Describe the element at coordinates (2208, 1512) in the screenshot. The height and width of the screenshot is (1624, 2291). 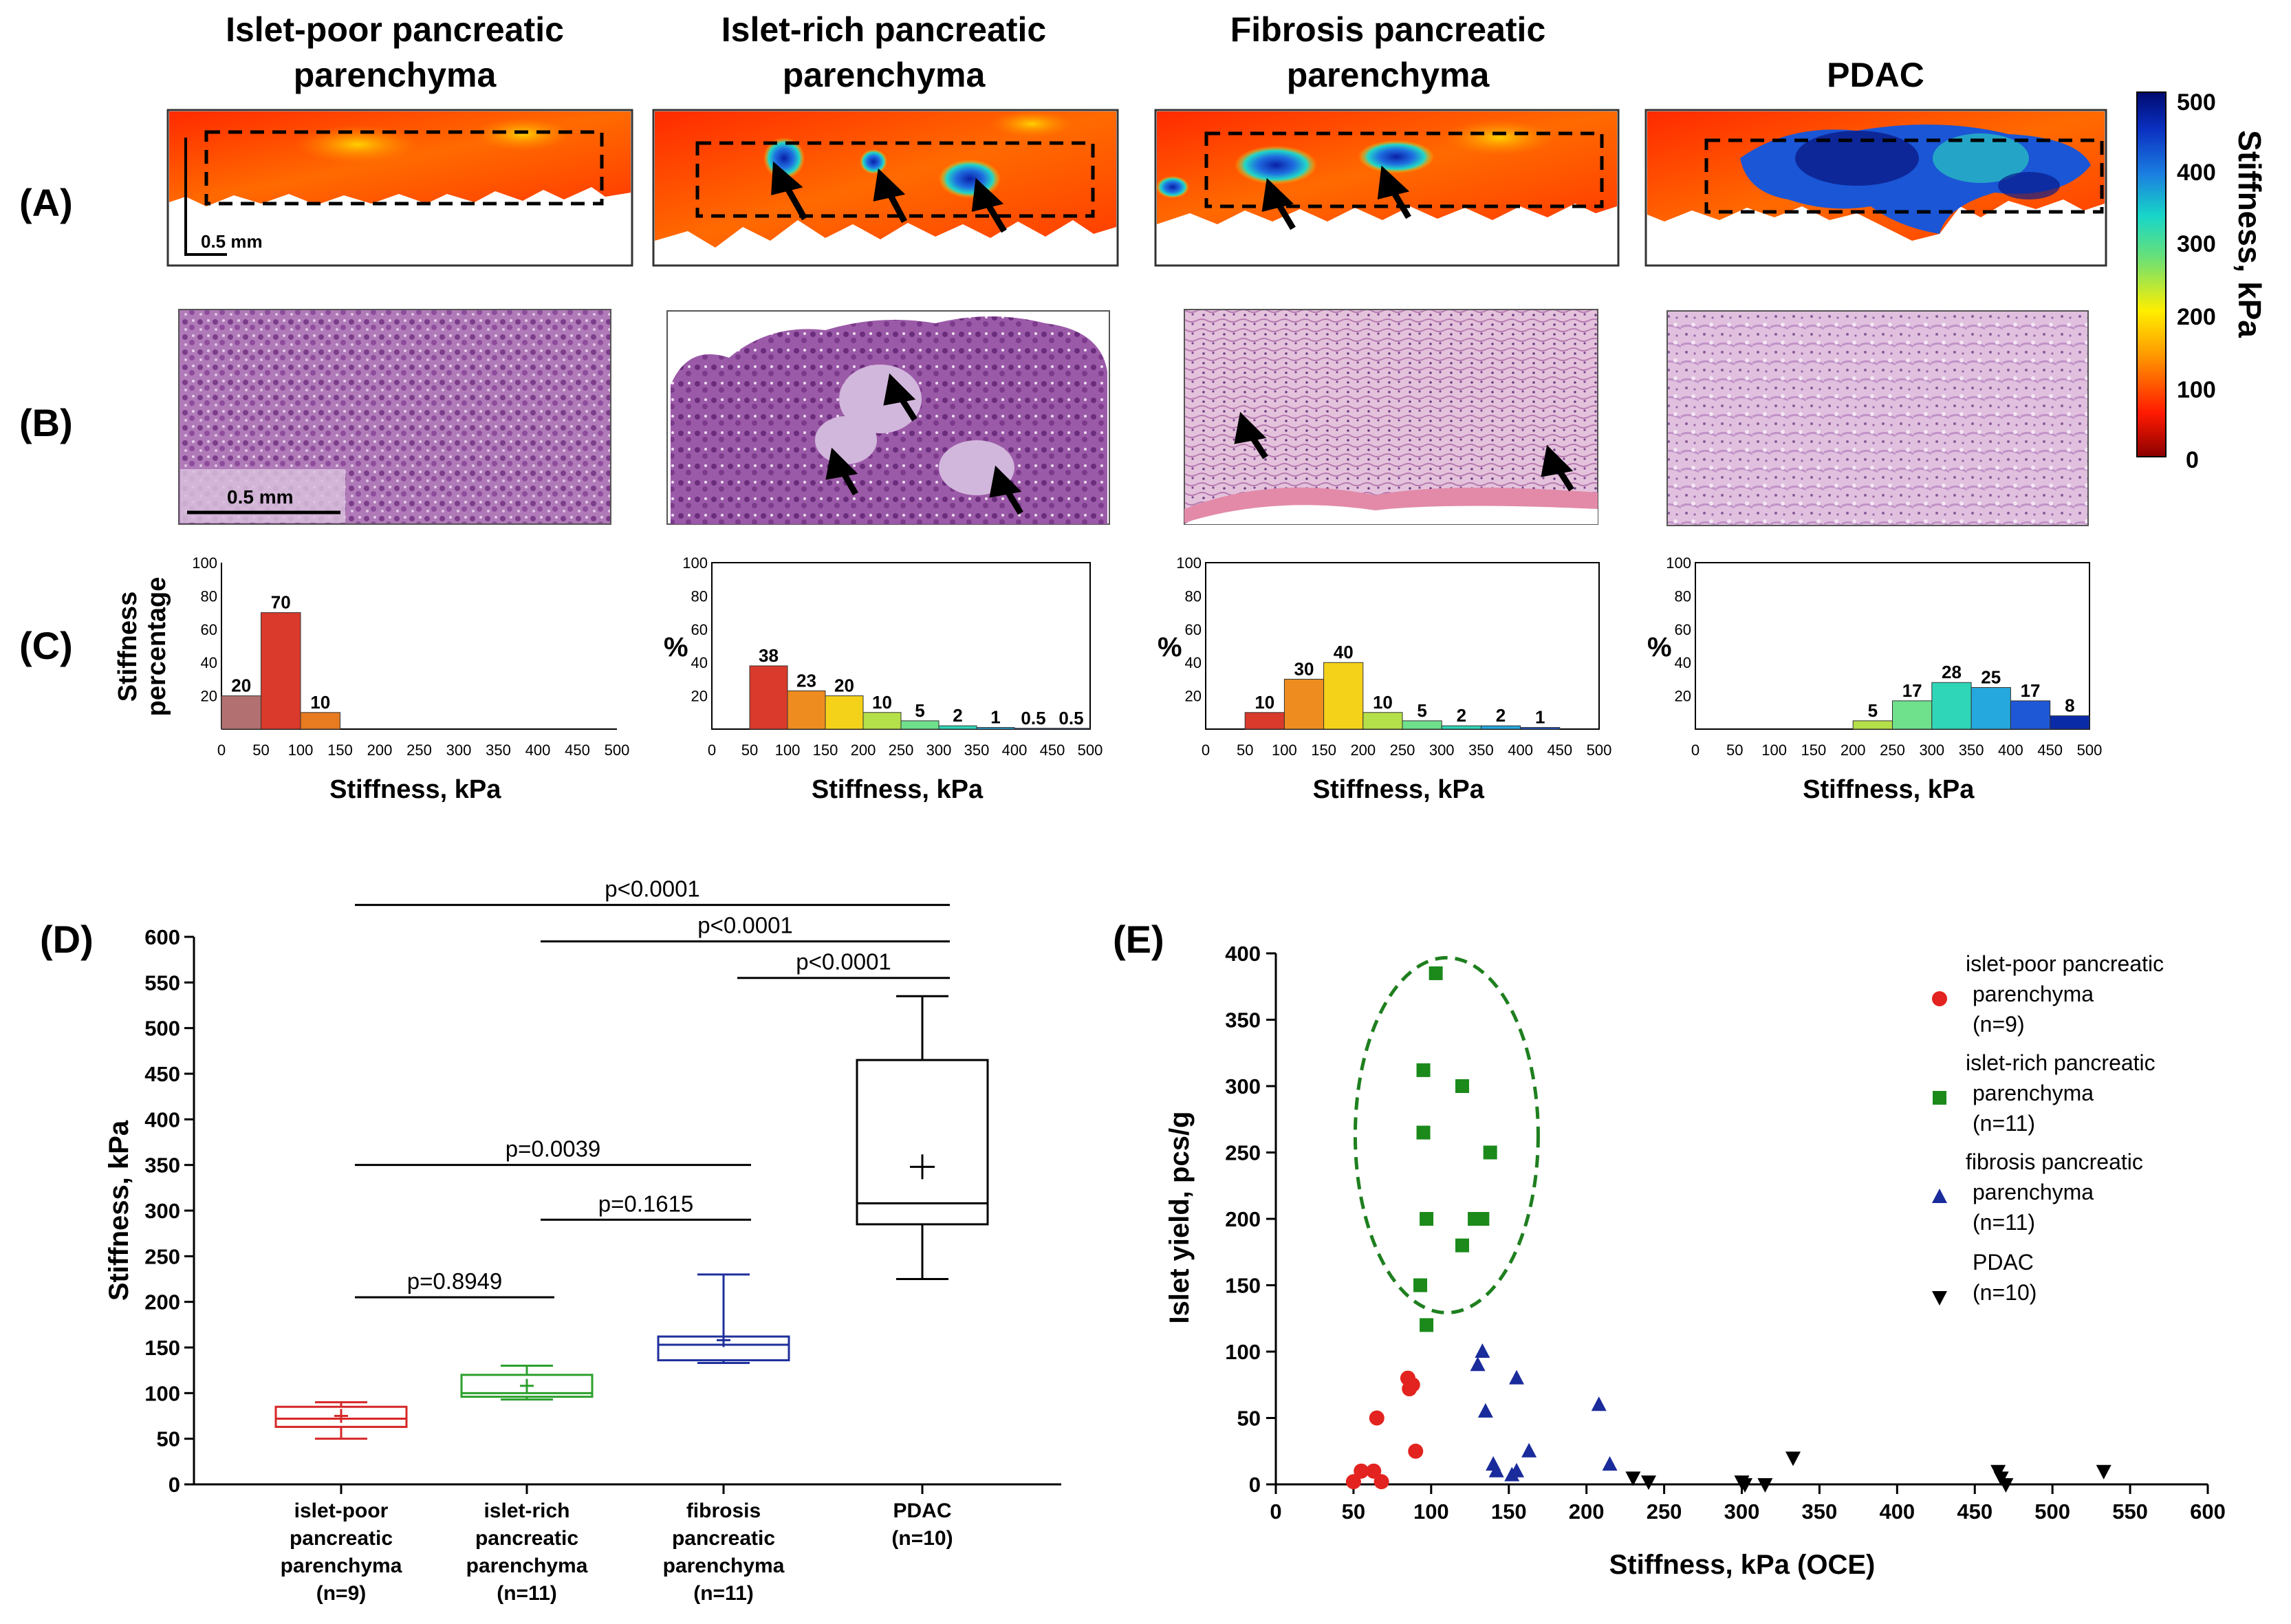
I see `x-tick-label: 600` at that location.